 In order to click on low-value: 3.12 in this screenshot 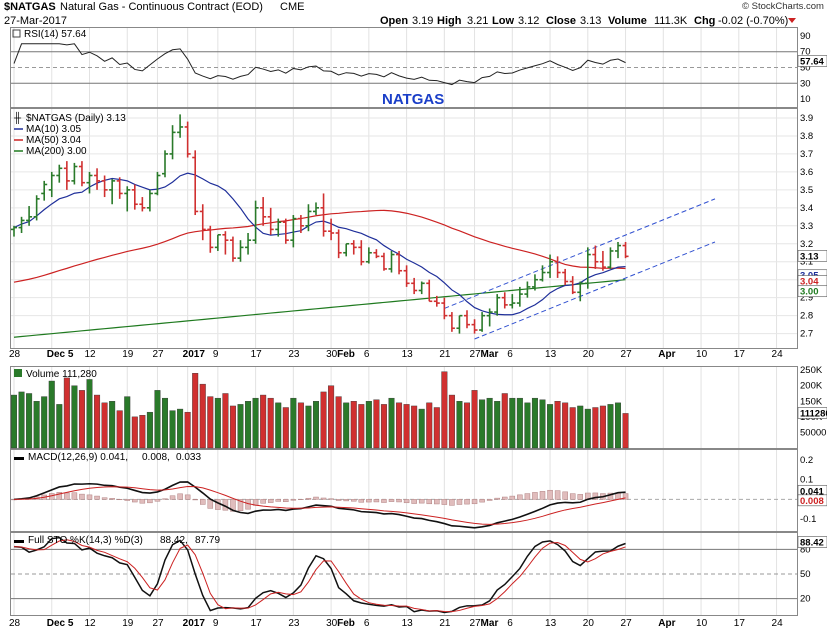, I will do `click(528, 21)`.